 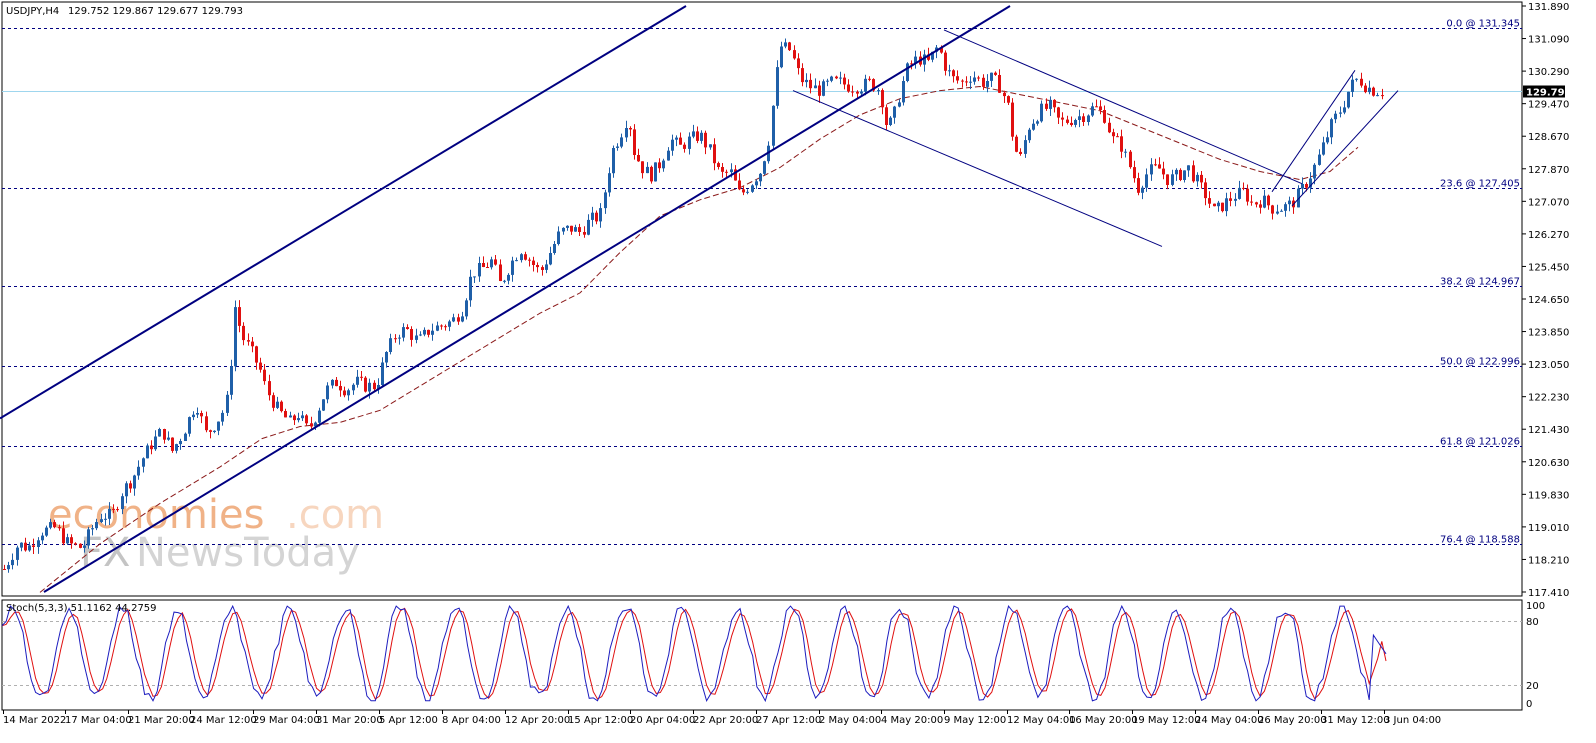 What do you see at coordinates (1041, 720) in the screenshot?
I see `time-axis-label: 12 May 04:00` at bounding box center [1041, 720].